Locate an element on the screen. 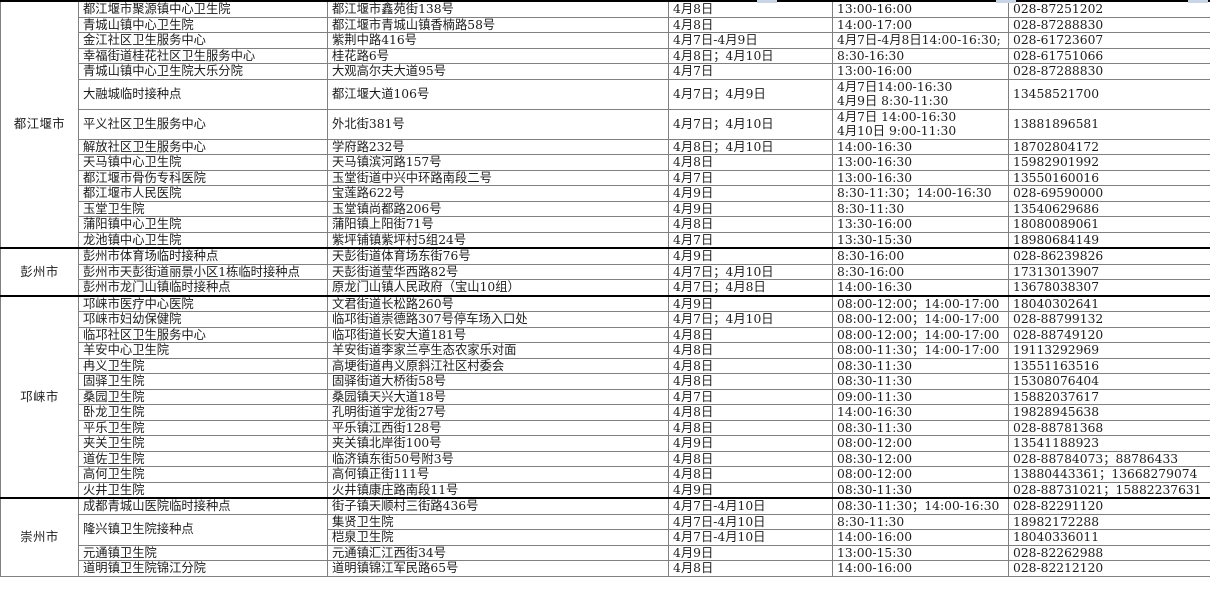 This screenshot has width=1210, height=611. site-name-cell: 天马镇中心卫生院 is located at coordinates (203, 162).